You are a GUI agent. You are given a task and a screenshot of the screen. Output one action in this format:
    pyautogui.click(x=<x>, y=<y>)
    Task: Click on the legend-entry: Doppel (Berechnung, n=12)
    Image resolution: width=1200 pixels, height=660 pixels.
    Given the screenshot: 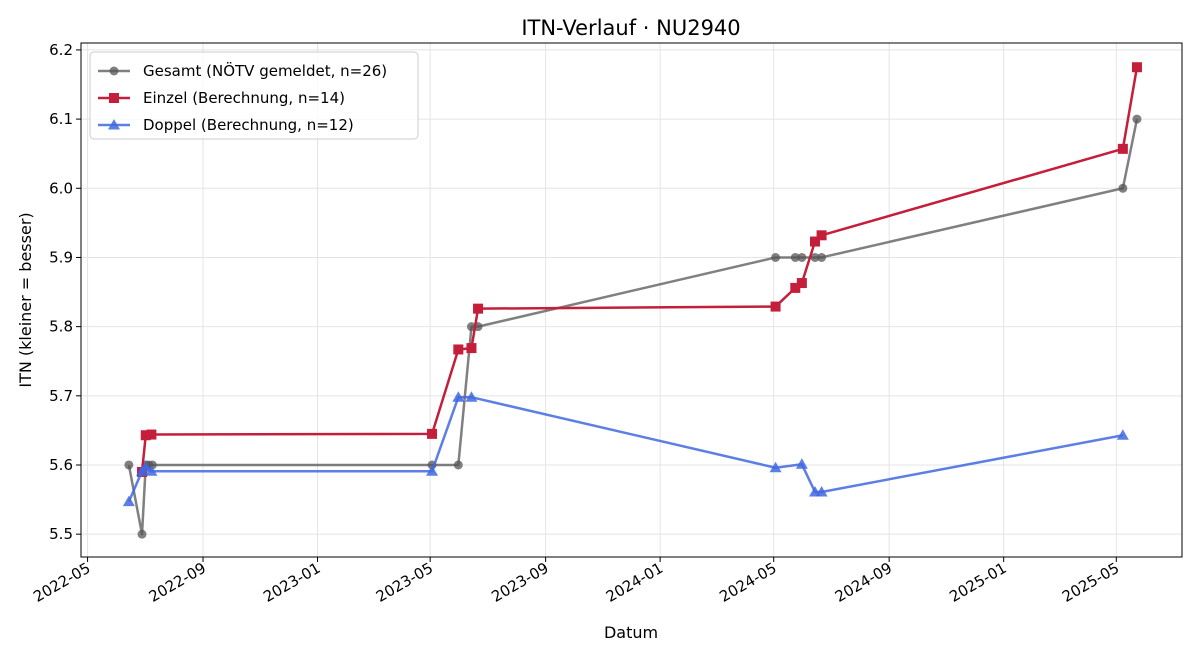 What is the action you would take?
    pyautogui.click(x=226, y=125)
    